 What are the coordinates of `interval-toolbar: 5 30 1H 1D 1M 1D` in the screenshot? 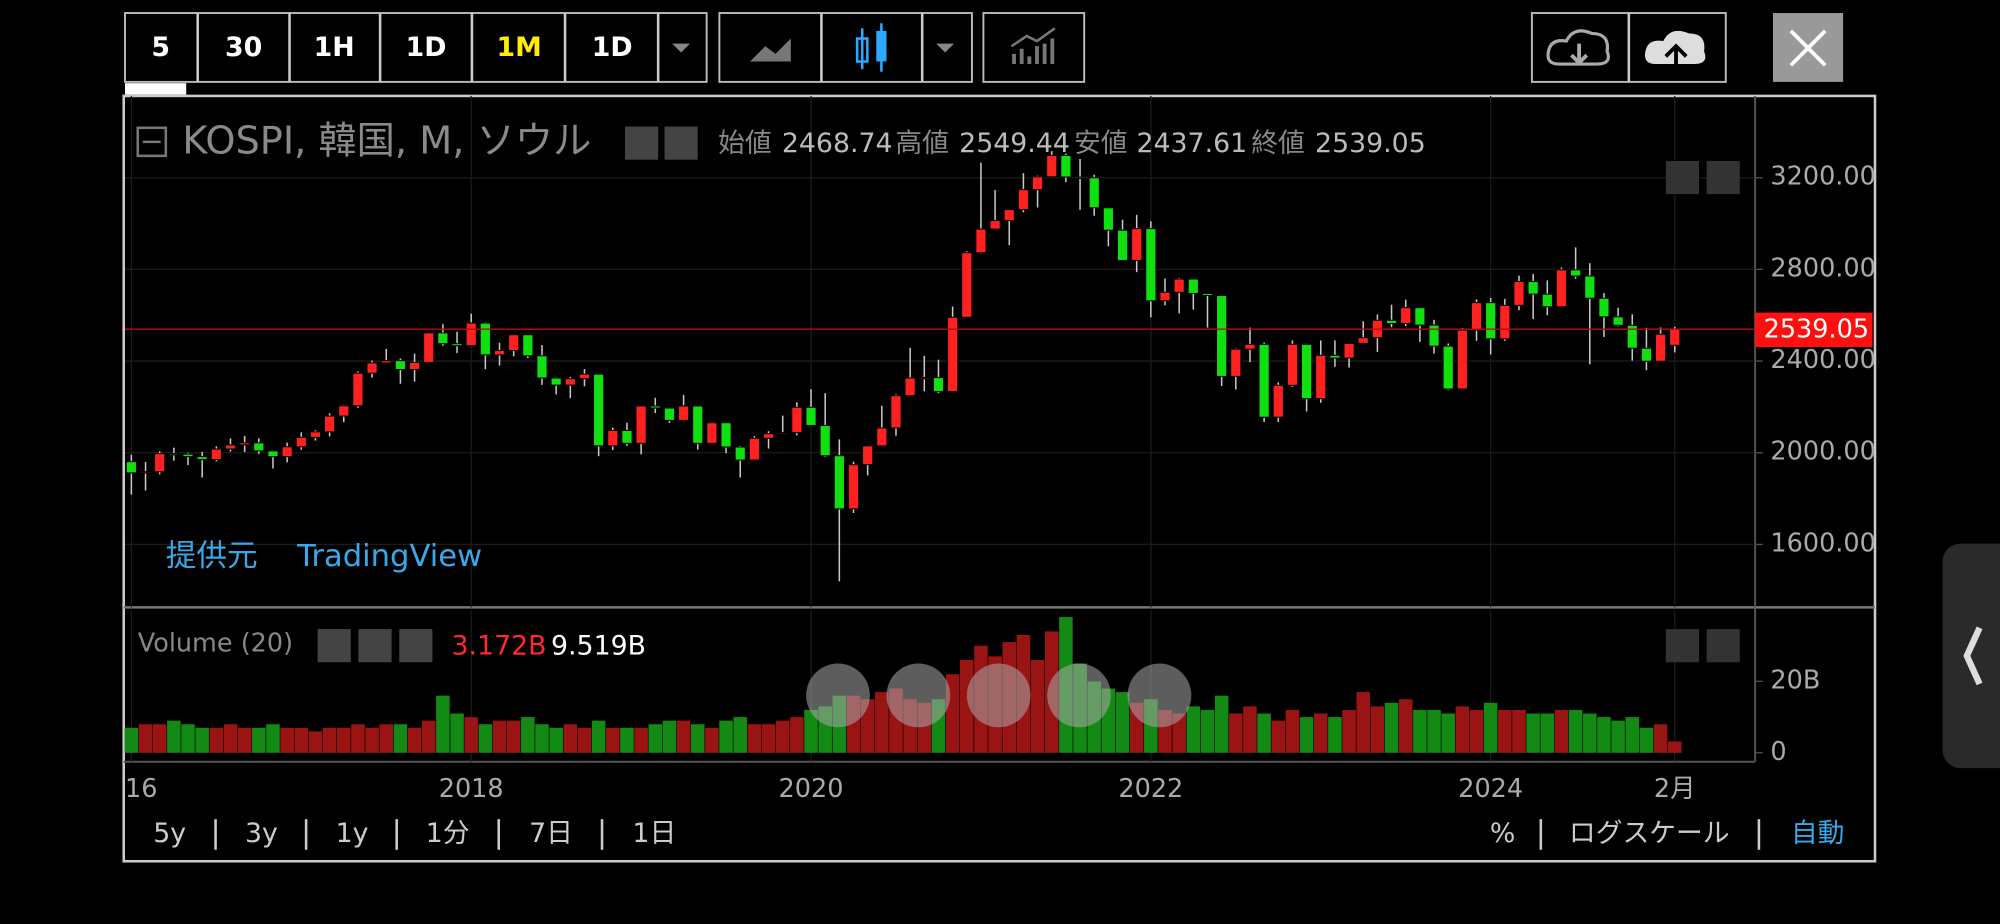 It's located at (416, 47).